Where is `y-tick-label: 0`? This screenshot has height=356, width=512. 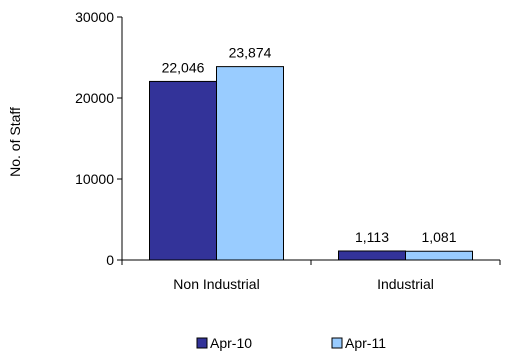 y-tick-label: 0 is located at coordinates (110, 260).